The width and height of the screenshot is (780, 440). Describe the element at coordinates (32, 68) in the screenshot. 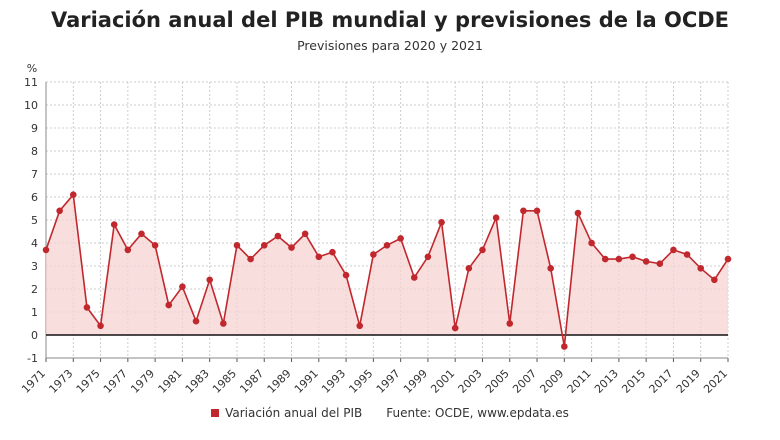

I see `y-axis-unit: %` at that location.